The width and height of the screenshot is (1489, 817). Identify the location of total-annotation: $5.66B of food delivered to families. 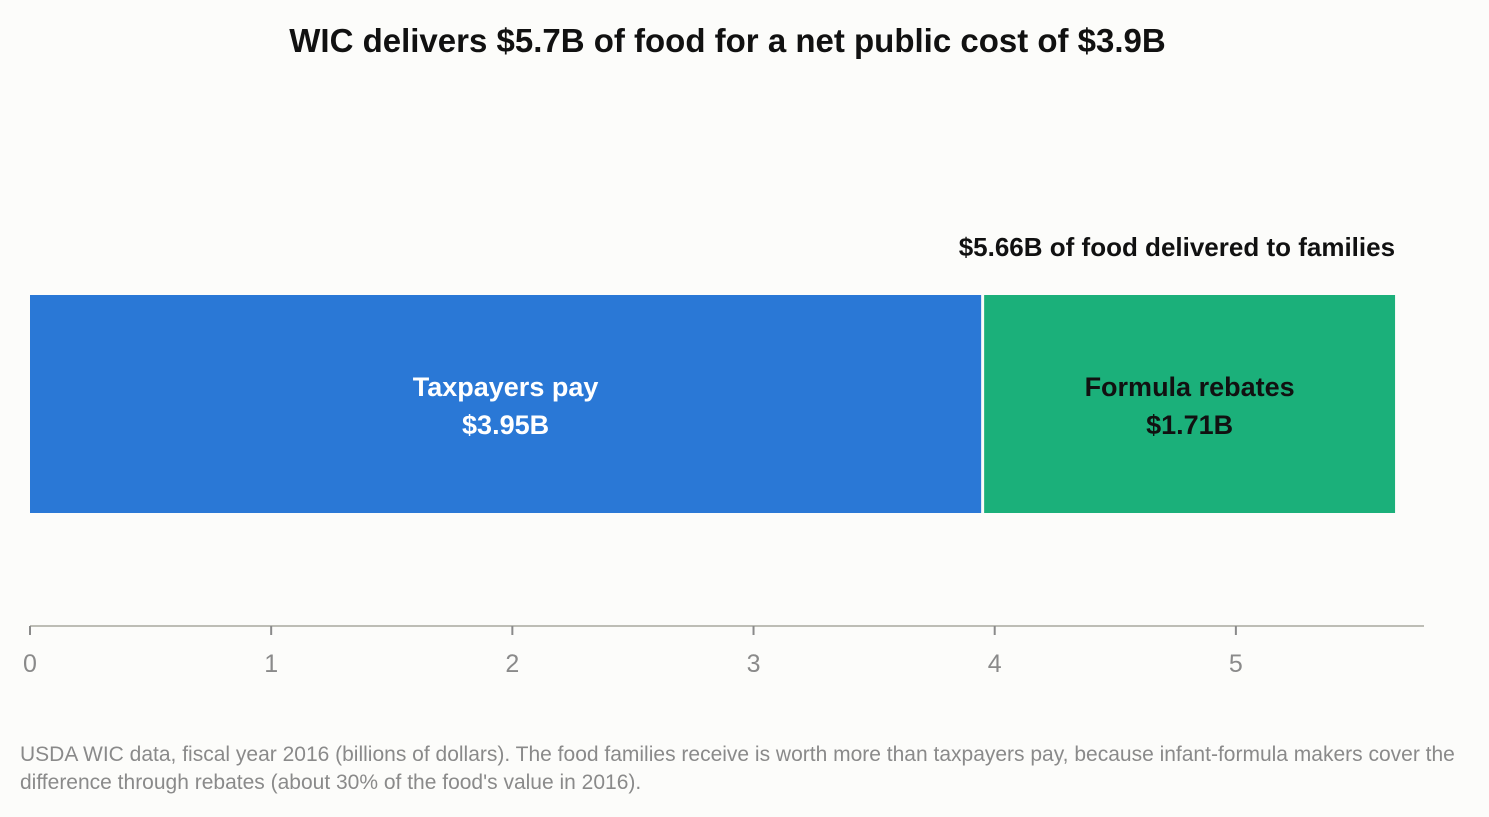
(1177, 247).